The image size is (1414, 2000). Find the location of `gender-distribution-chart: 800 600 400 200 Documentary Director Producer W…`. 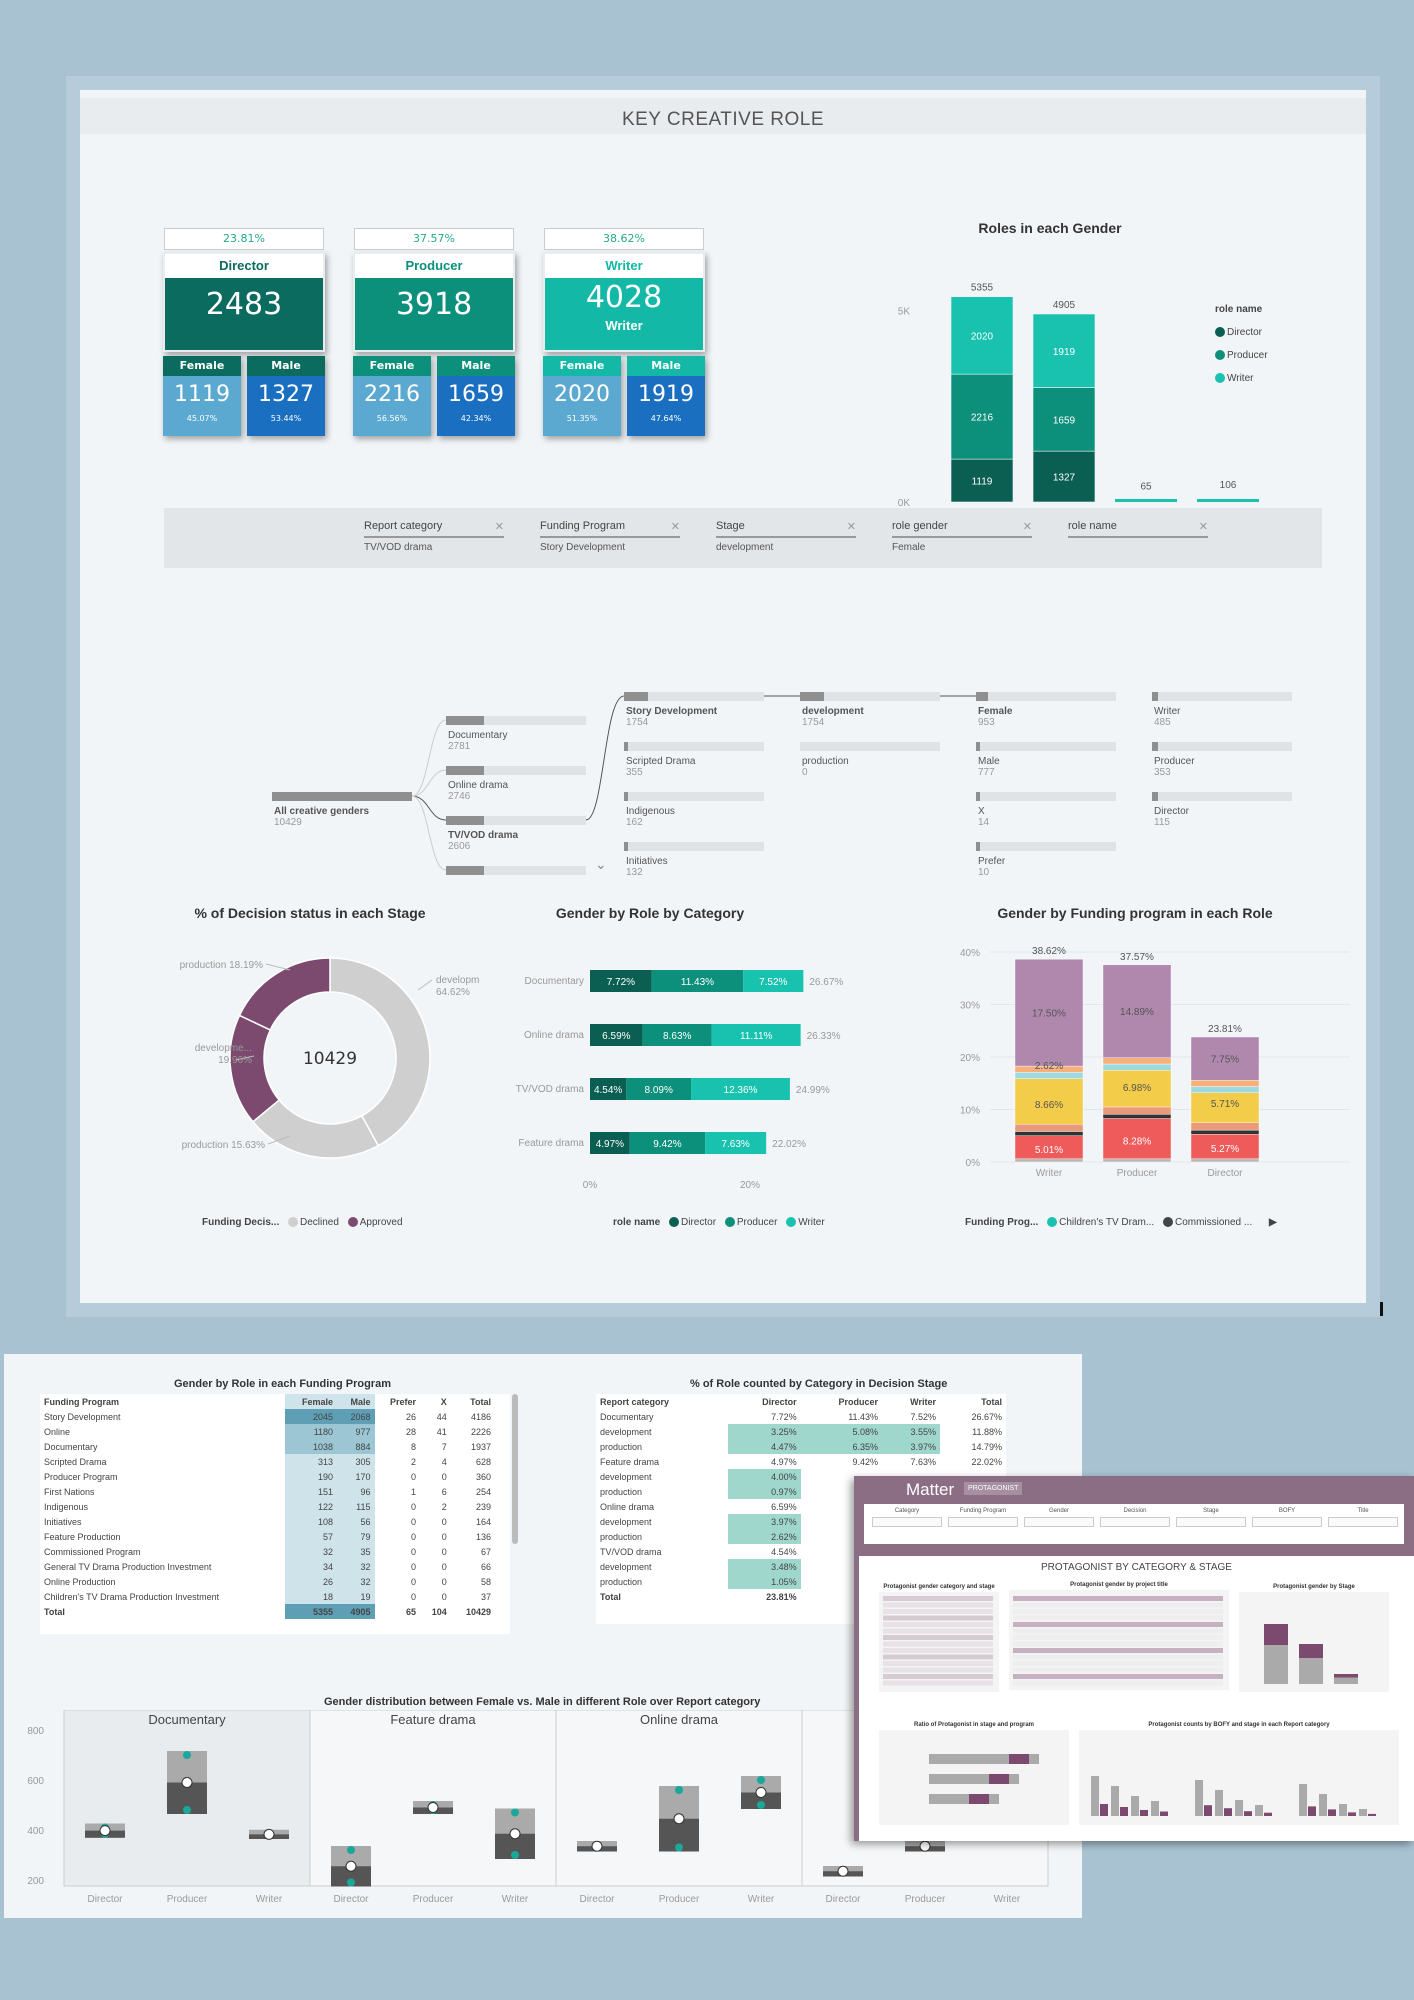

gender-distribution-chart: 800 600 400 200 Documentary Director Producer W… is located at coordinates (553, 1814).